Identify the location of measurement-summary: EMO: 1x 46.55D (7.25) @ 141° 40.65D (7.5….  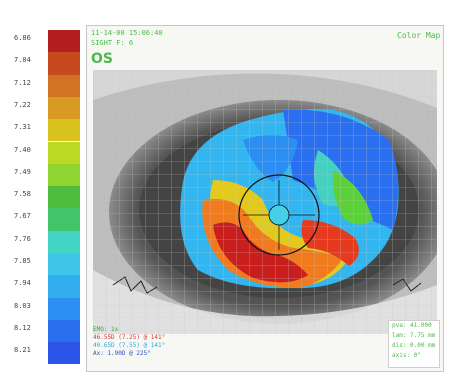
(129, 342).